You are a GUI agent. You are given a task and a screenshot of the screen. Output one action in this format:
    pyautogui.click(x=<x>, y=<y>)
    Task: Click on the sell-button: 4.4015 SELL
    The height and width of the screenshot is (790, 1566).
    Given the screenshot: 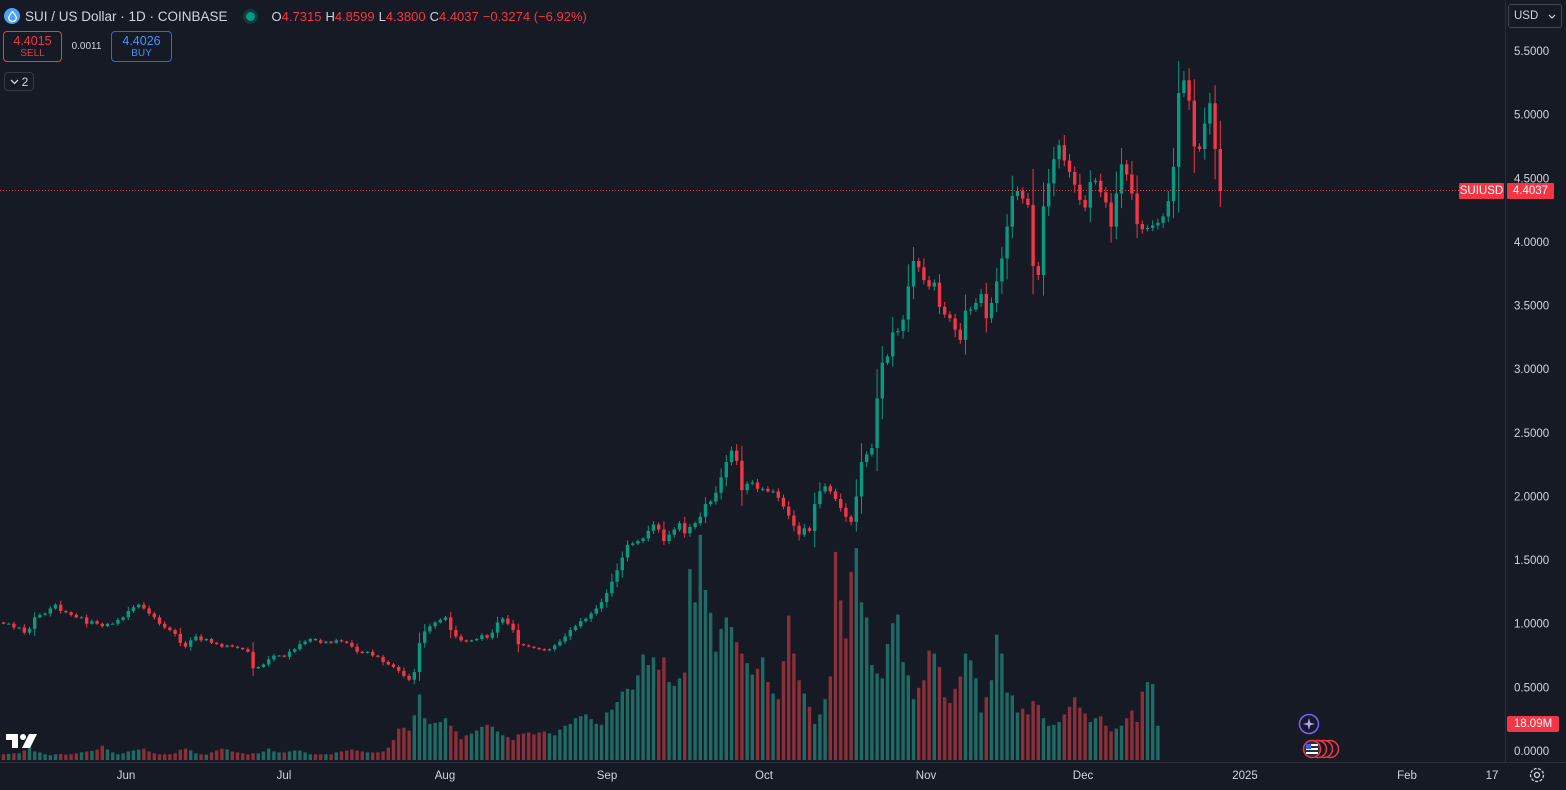 What is the action you would take?
    pyautogui.click(x=32, y=46)
    